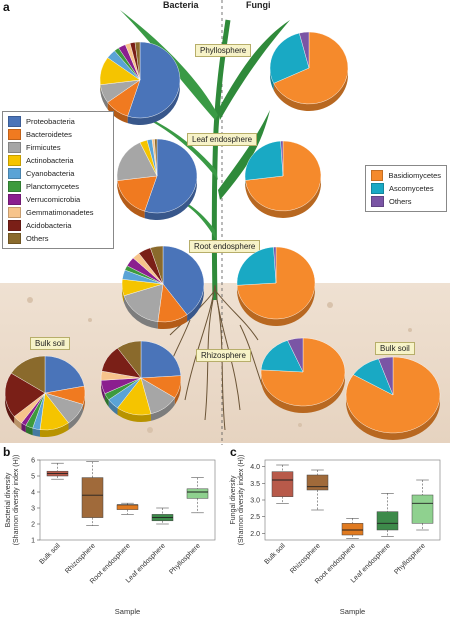  Describe the element at coordinates (255, 517) in the screenshot. I see `y-tick-label: 2.5` at that location.